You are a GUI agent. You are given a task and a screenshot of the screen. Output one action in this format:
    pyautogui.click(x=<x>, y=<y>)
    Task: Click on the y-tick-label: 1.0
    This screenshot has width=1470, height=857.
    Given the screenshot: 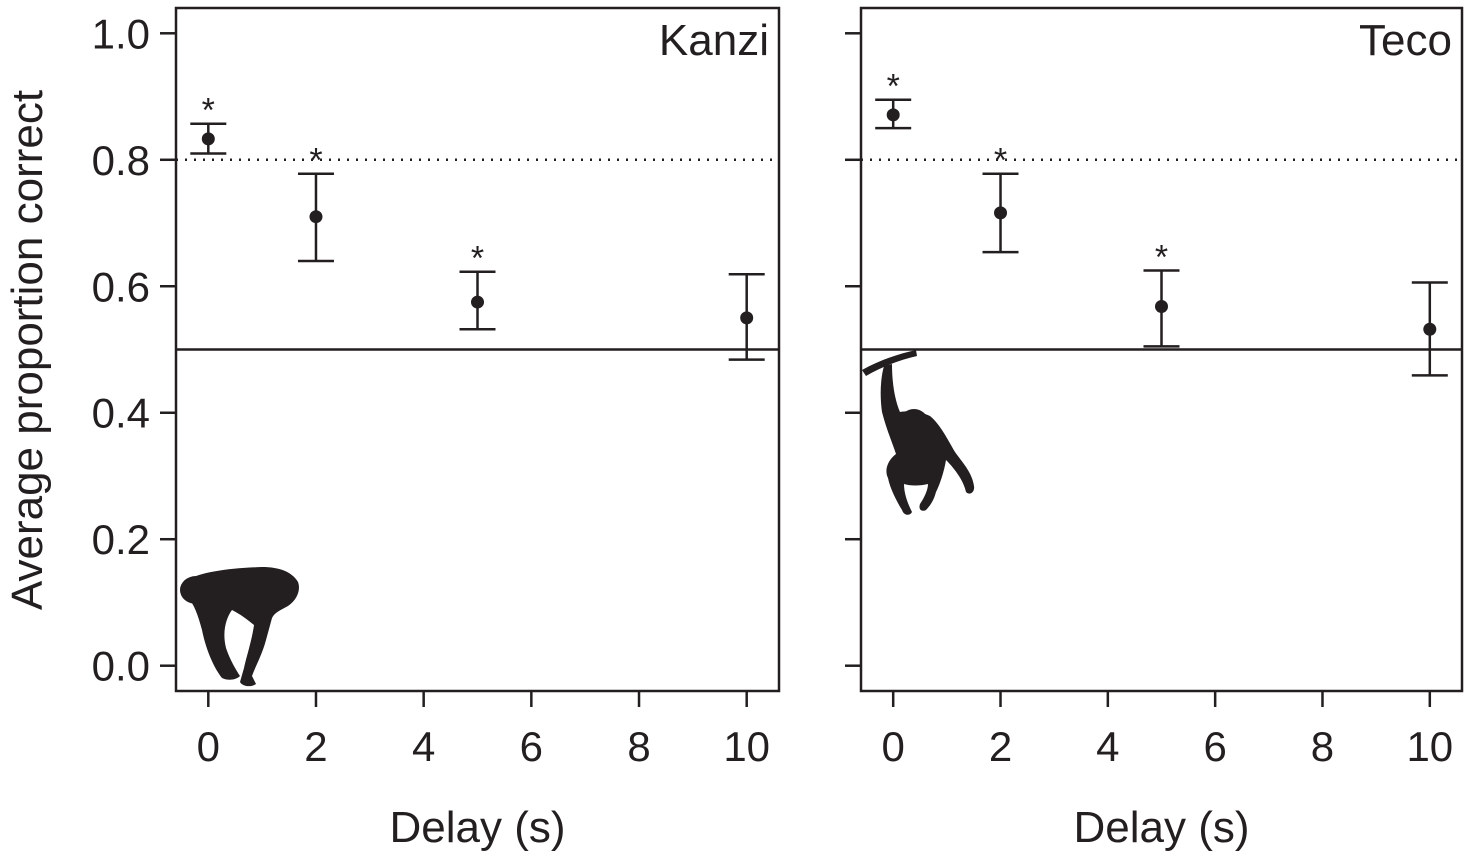 What is the action you would take?
    pyautogui.click(x=121, y=33)
    